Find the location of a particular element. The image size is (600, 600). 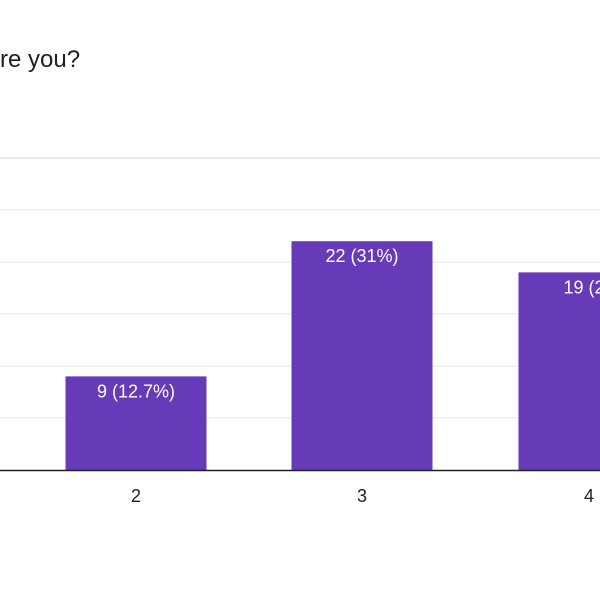

bar-data-label: 9 (12.7%) is located at coordinates (136, 391).